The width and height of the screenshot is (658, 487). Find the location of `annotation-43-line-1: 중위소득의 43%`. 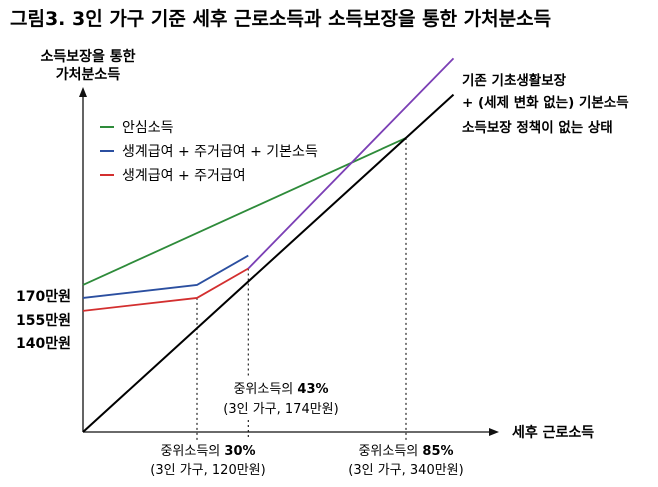

annotation-43-line-1: 중위소득의 43% is located at coordinates (280, 389).